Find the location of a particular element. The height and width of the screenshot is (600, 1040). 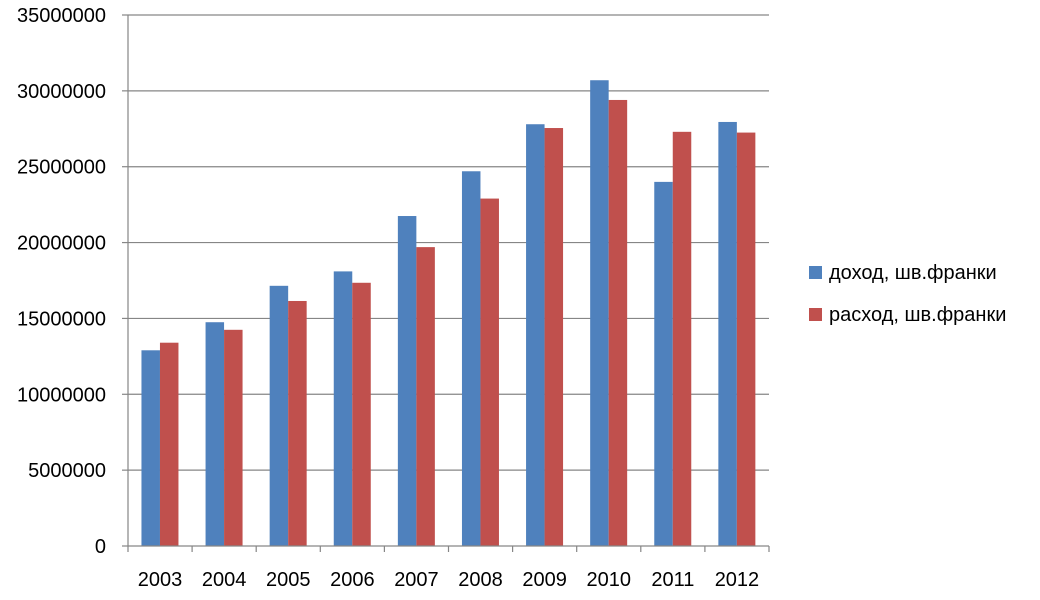

bar-expense-2003 is located at coordinates (169, 444).